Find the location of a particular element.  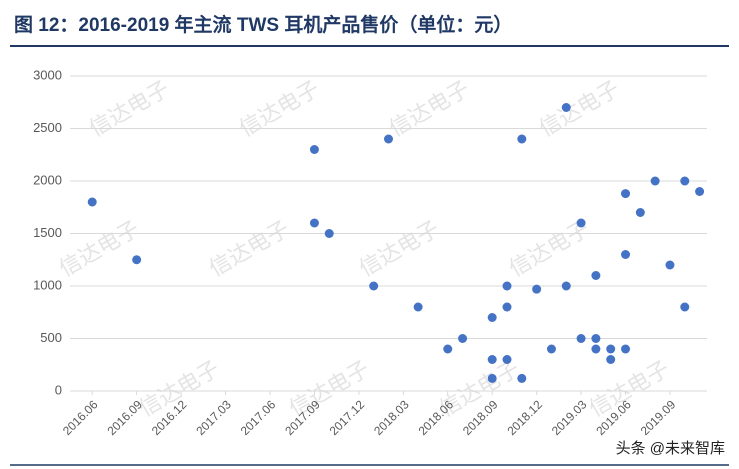

y-tick-label: 2000 is located at coordinates (47, 179).